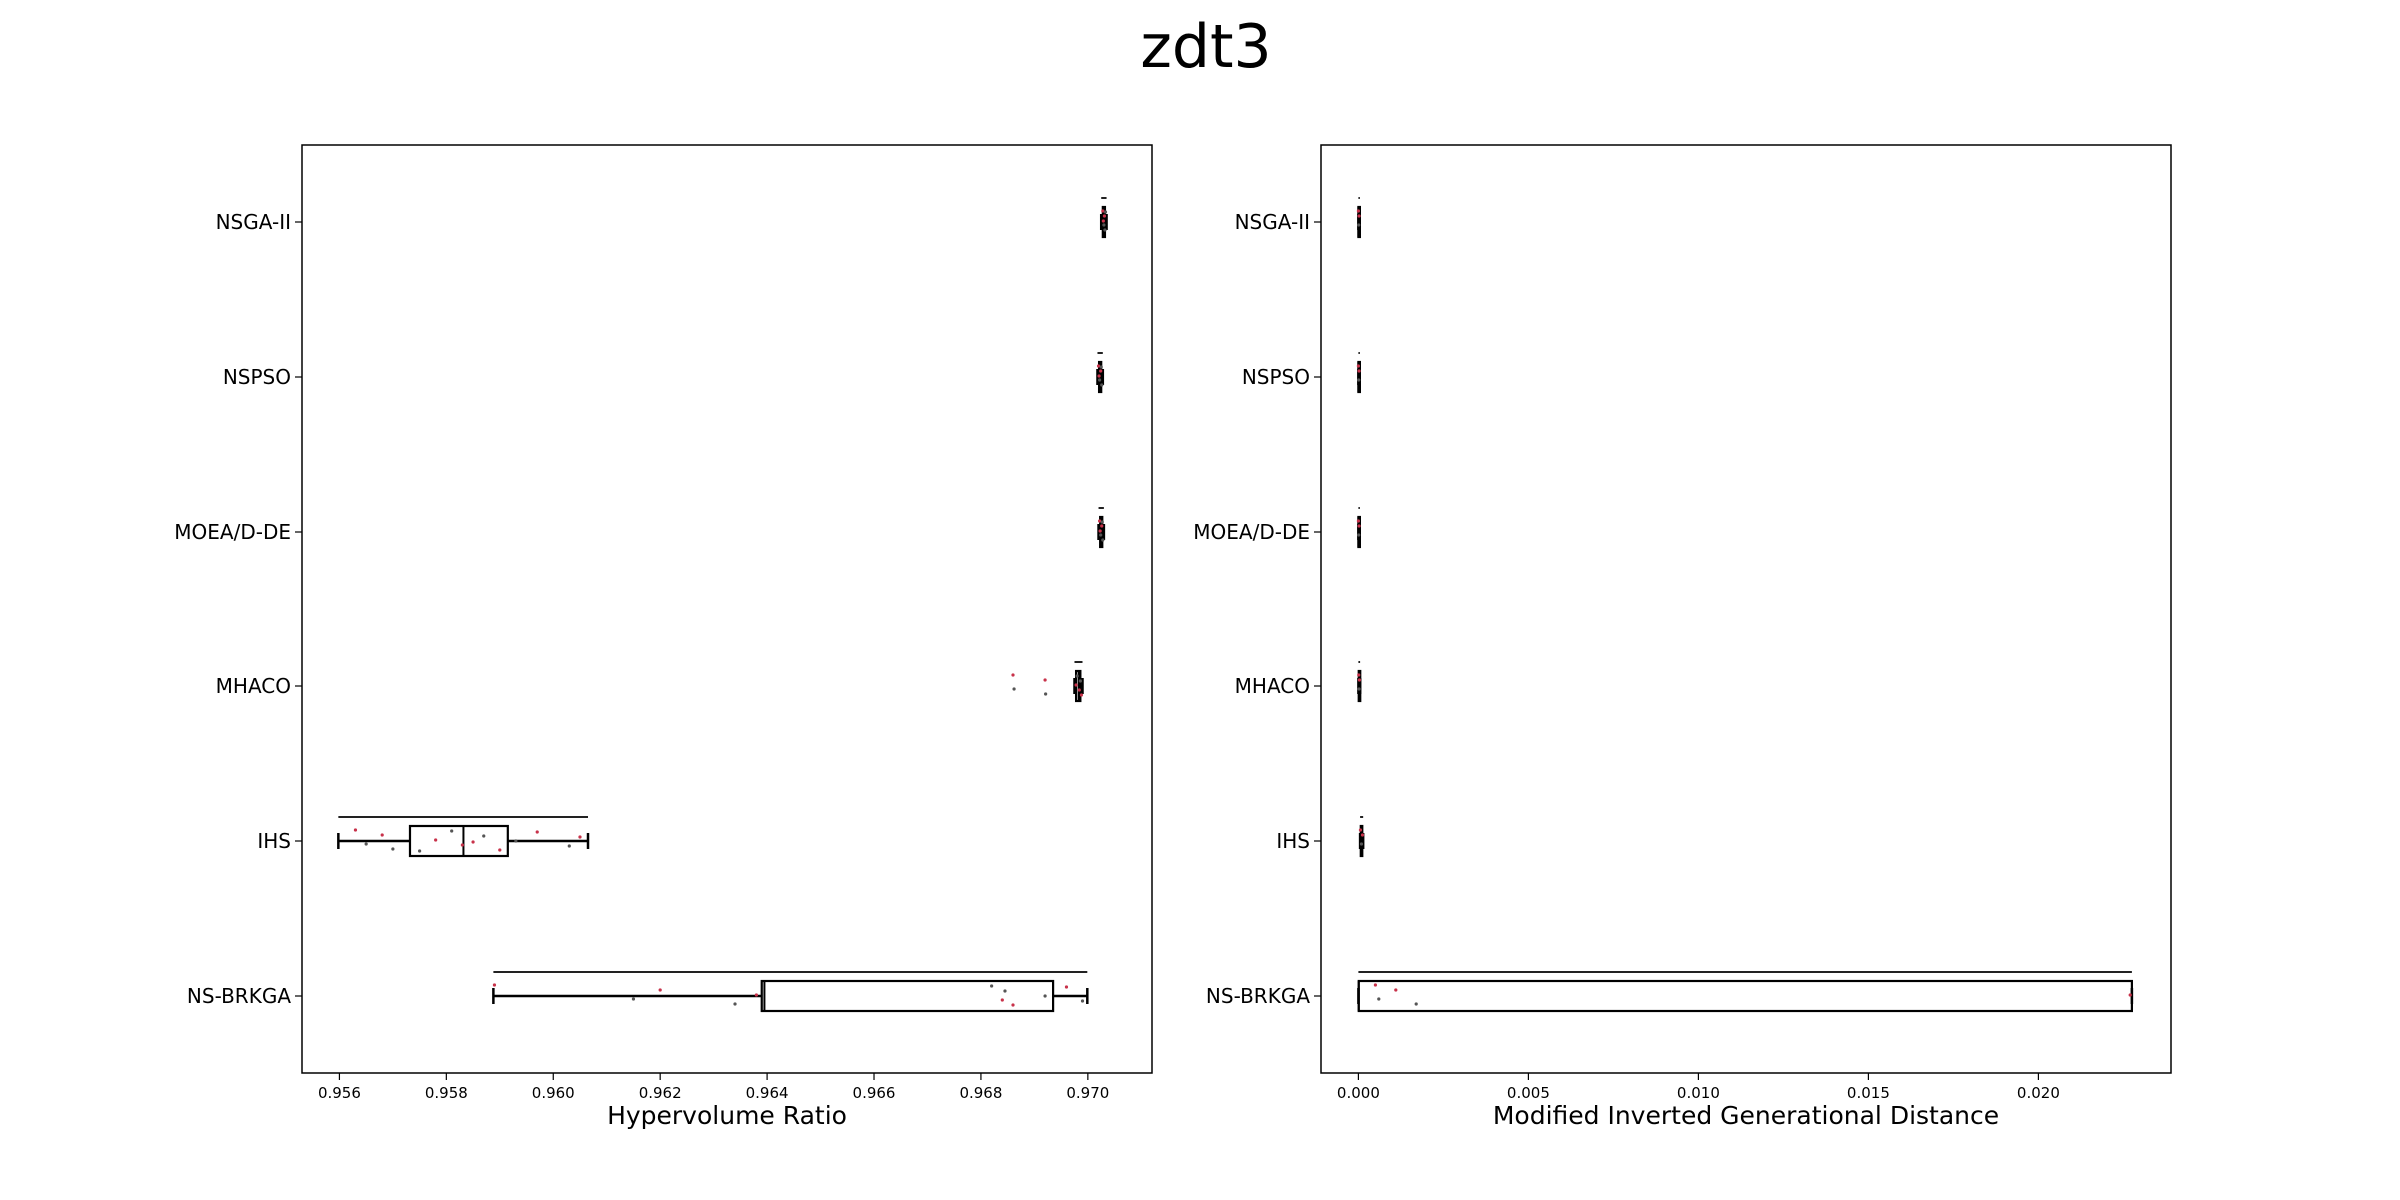 This screenshot has height=1200, width=2400. Describe the element at coordinates (1698, 1093) in the screenshot. I see `x-tick-label: 0.010` at that location.